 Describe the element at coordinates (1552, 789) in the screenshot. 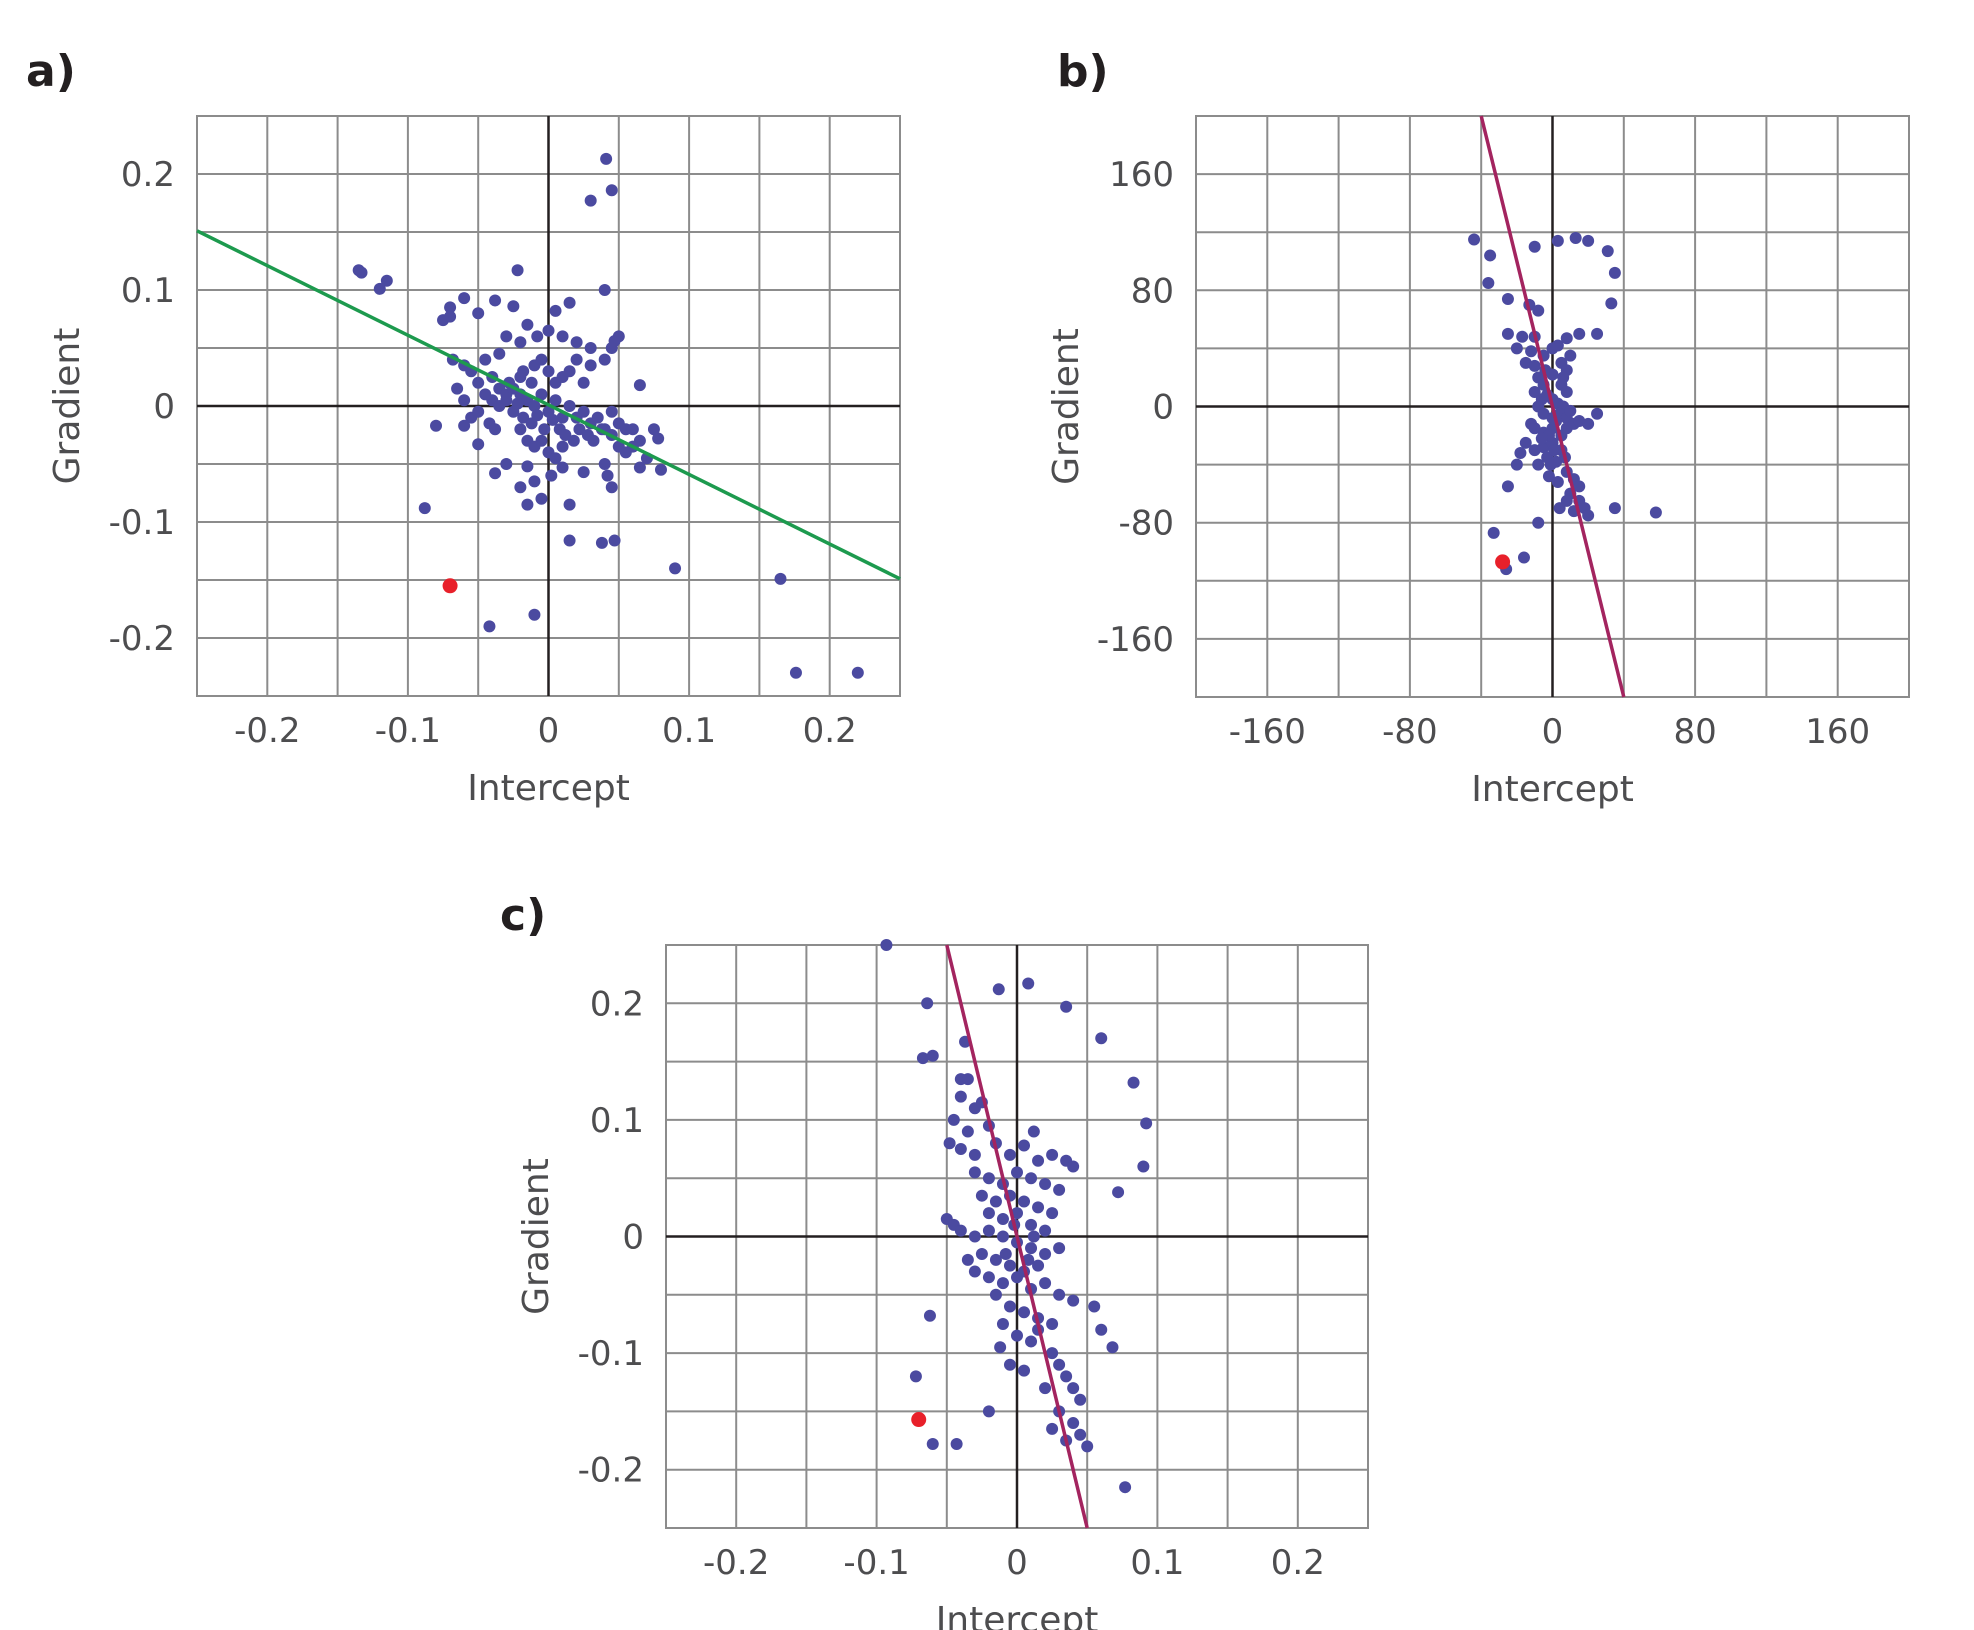

I see `x-axis-label-b: Intercept` at that location.